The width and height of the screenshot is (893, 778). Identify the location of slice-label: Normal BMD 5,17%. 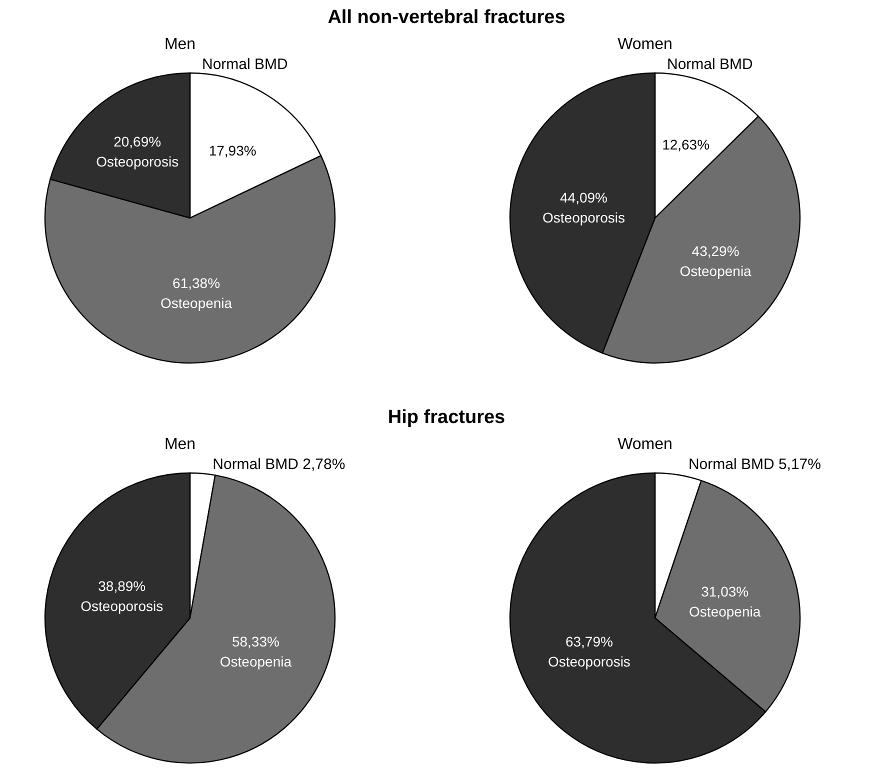
(754, 464).